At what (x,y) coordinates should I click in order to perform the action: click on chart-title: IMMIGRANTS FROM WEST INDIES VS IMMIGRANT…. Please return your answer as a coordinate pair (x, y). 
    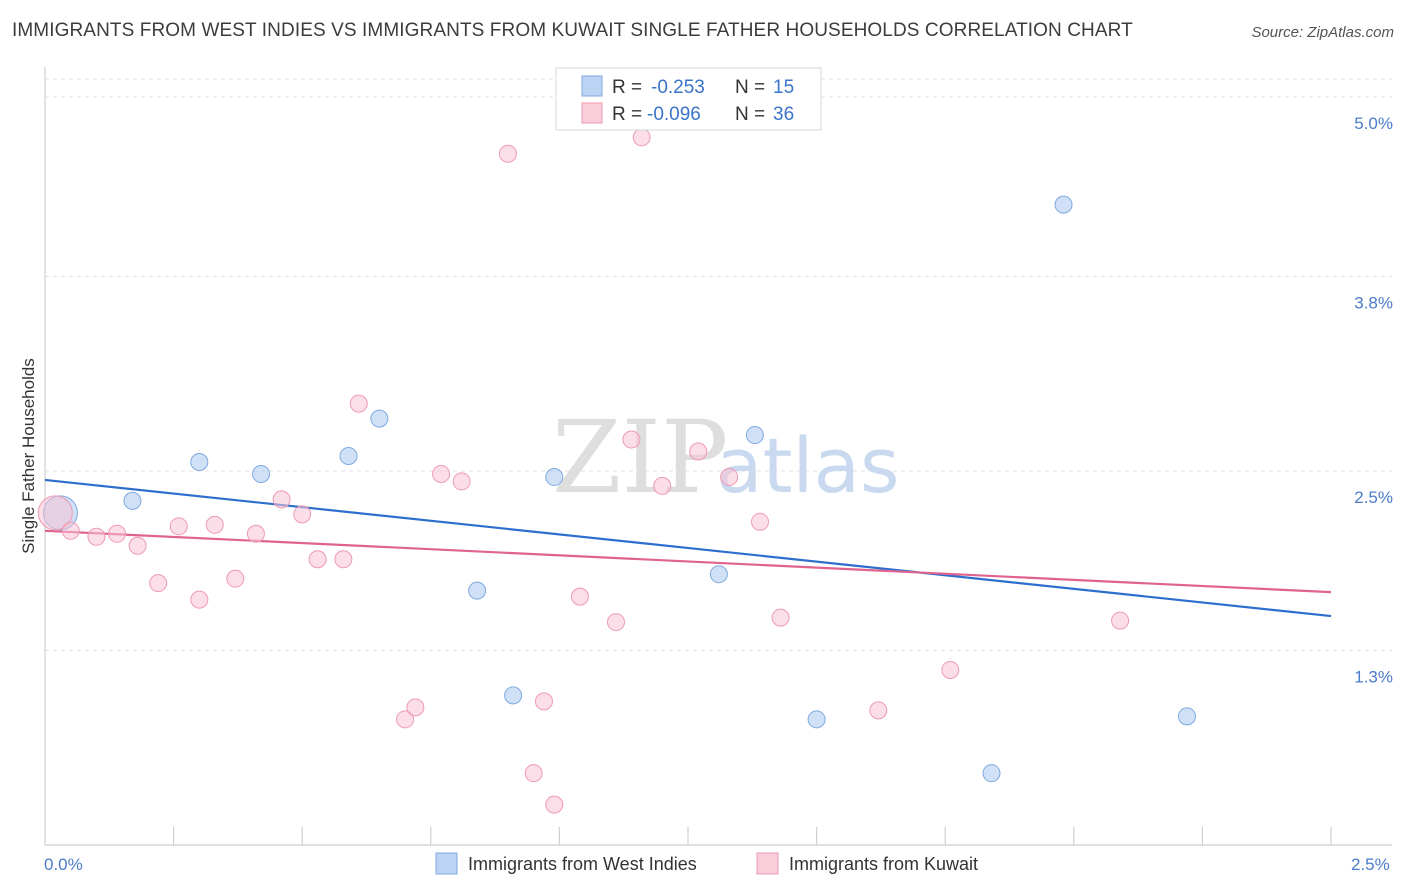
    Looking at the image, I should click on (572, 30).